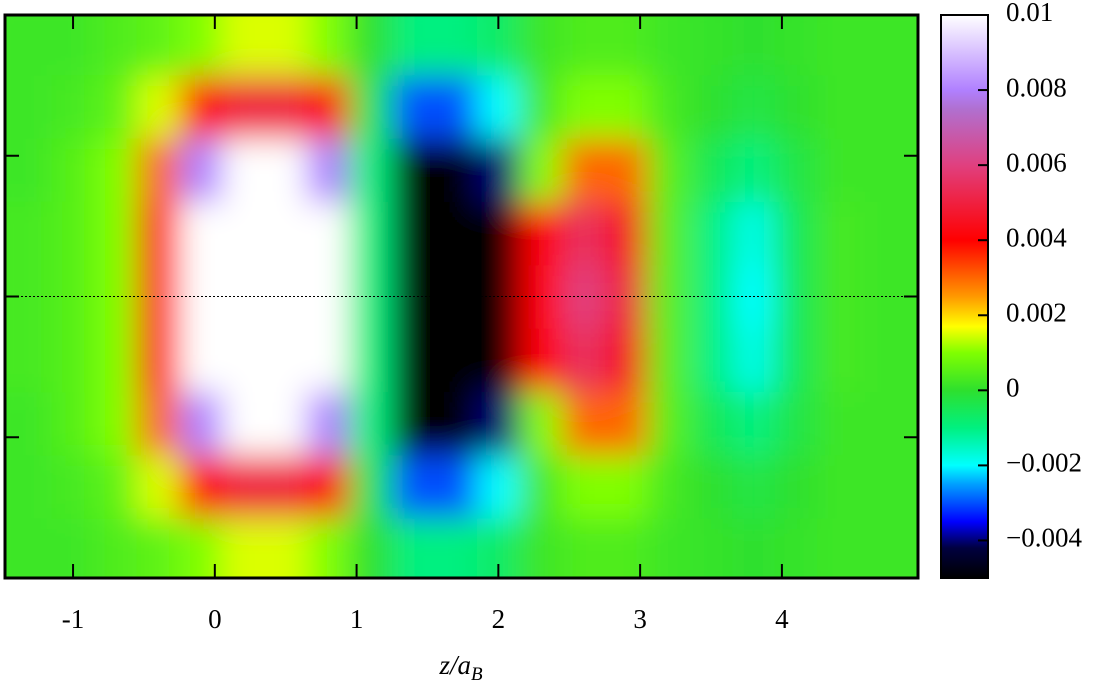  I want to click on colorbar-tick-label: −0.002, so click(1044, 463).